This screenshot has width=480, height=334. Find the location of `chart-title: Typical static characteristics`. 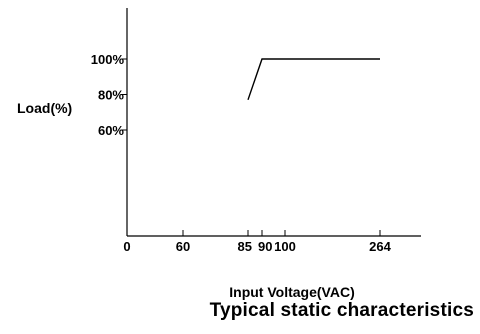

chart-title: Typical static characteristics is located at coordinates (240, 311).